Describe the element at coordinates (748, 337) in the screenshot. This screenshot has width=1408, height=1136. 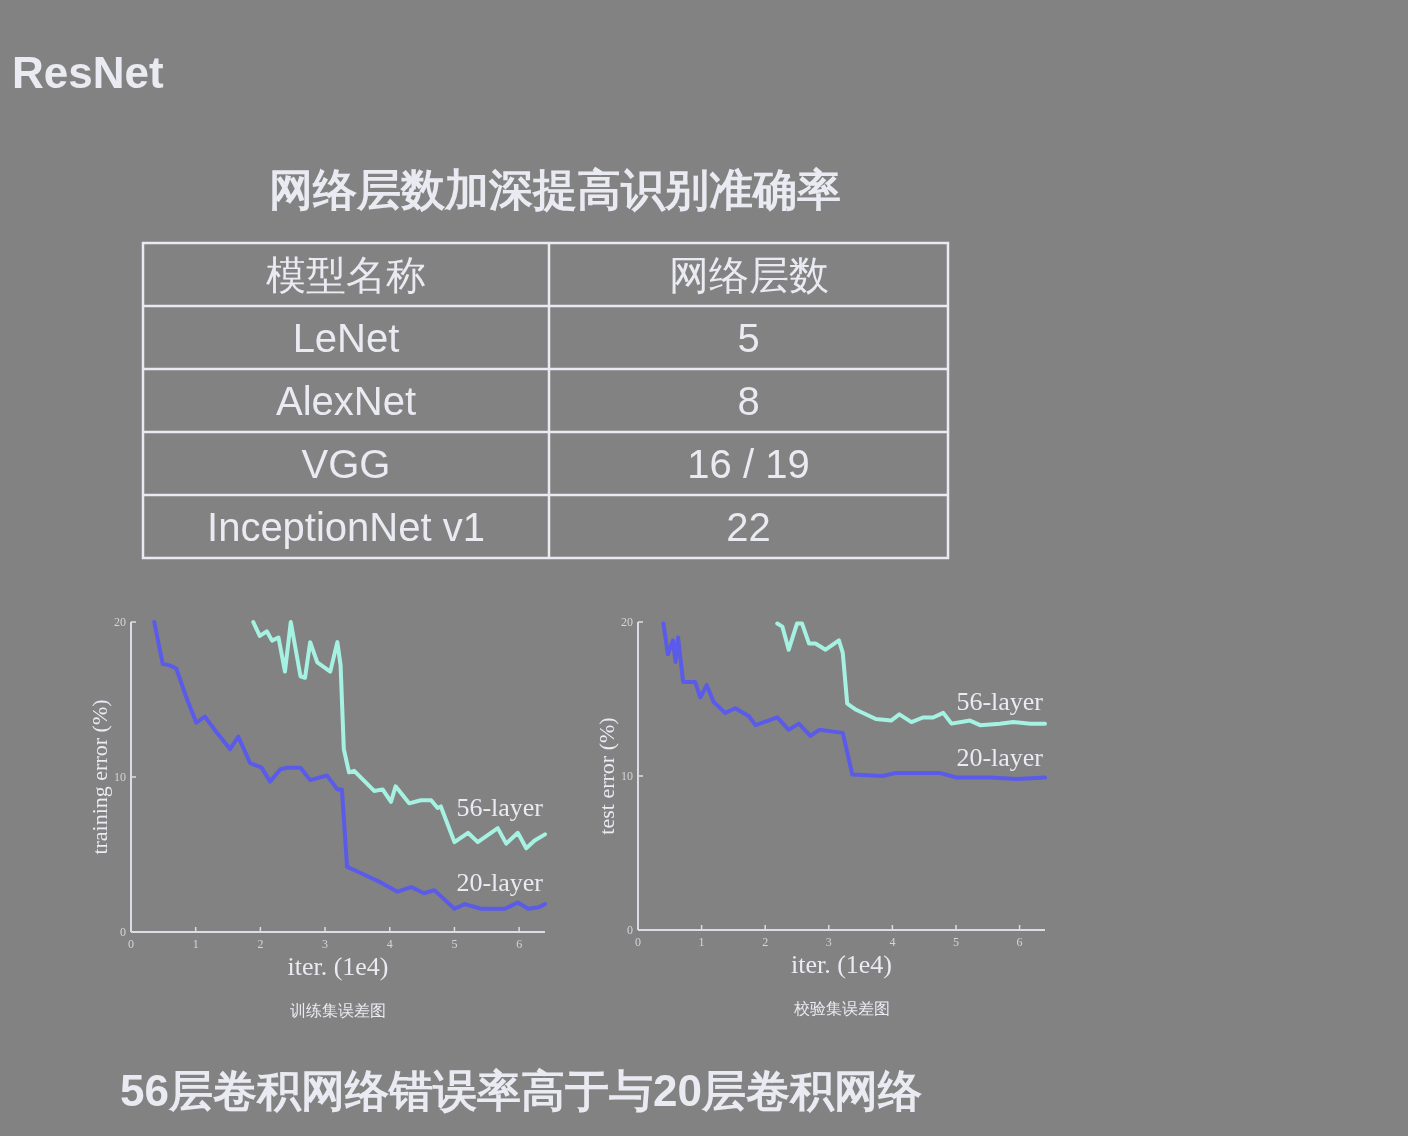
I see `value-label: 5` at that location.